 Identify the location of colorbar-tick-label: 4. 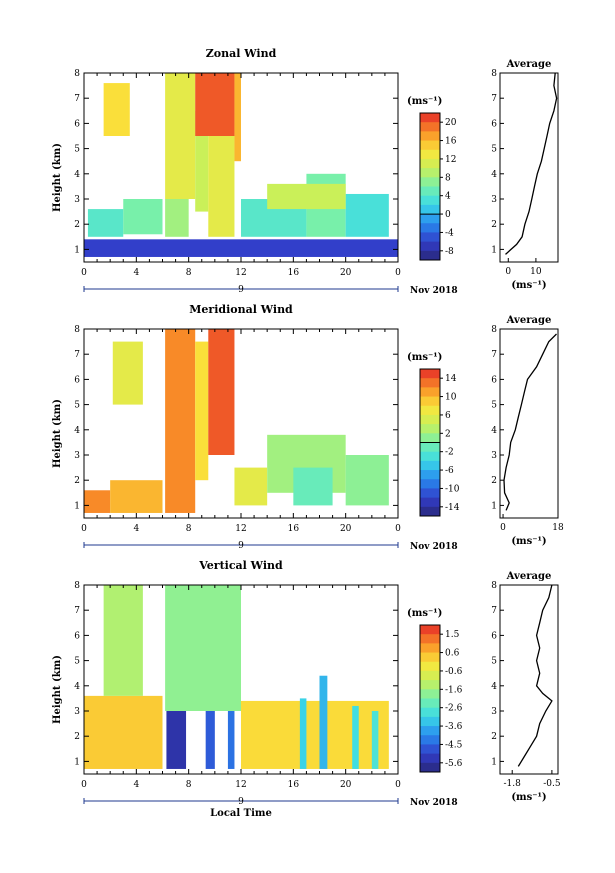
(448, 197).